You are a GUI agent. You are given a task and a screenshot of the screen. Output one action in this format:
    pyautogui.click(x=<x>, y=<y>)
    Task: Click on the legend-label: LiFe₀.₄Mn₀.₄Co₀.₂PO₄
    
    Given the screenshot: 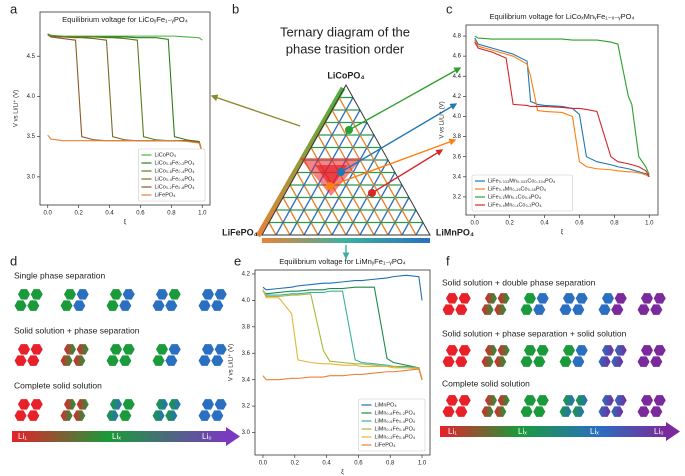 What is the action you would take?
    pyautogui.click(x=515, y=205)
    